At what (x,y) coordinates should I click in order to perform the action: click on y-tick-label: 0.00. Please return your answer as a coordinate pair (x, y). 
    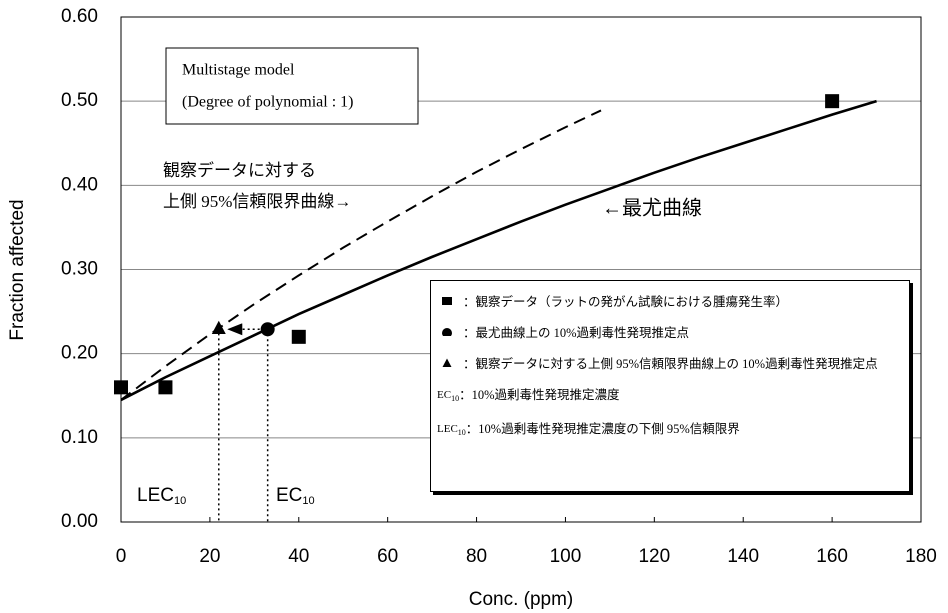
    Looking at the image, I should click on (79, 521).